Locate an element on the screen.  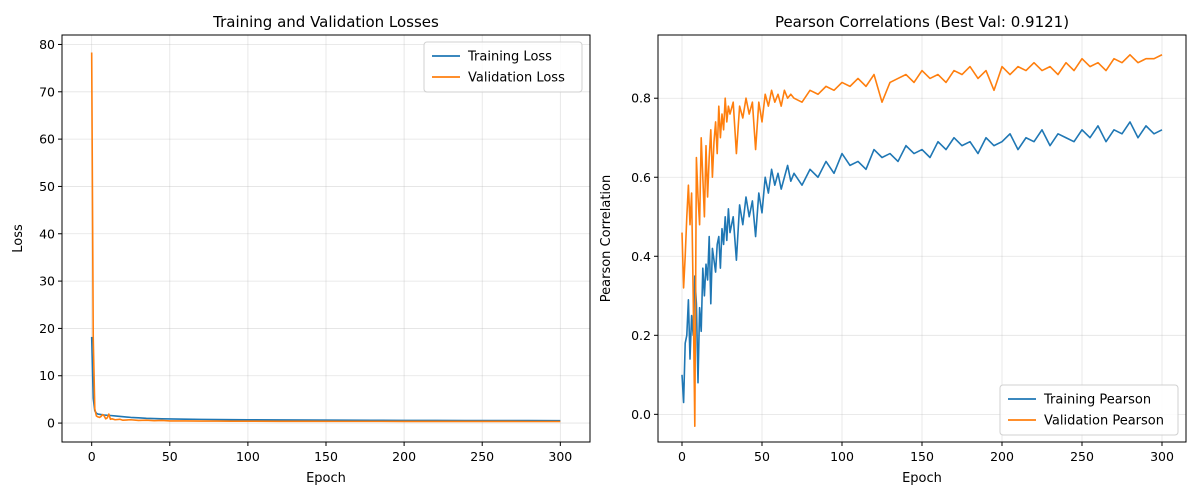
y-tick-label: 20 is located at coordinates (47, 328).